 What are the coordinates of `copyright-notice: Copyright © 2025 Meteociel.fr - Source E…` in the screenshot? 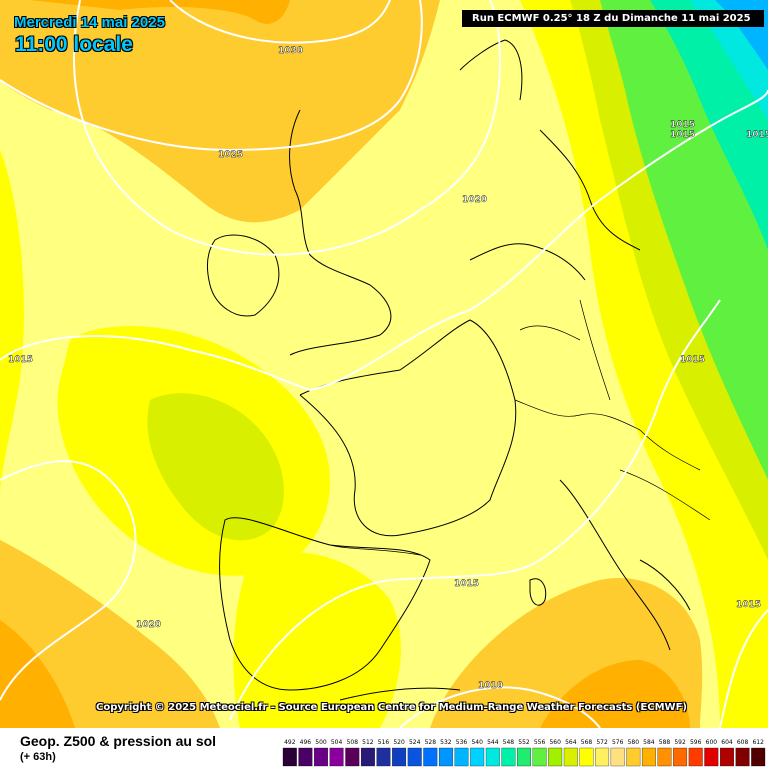 It's located at (391, 707).